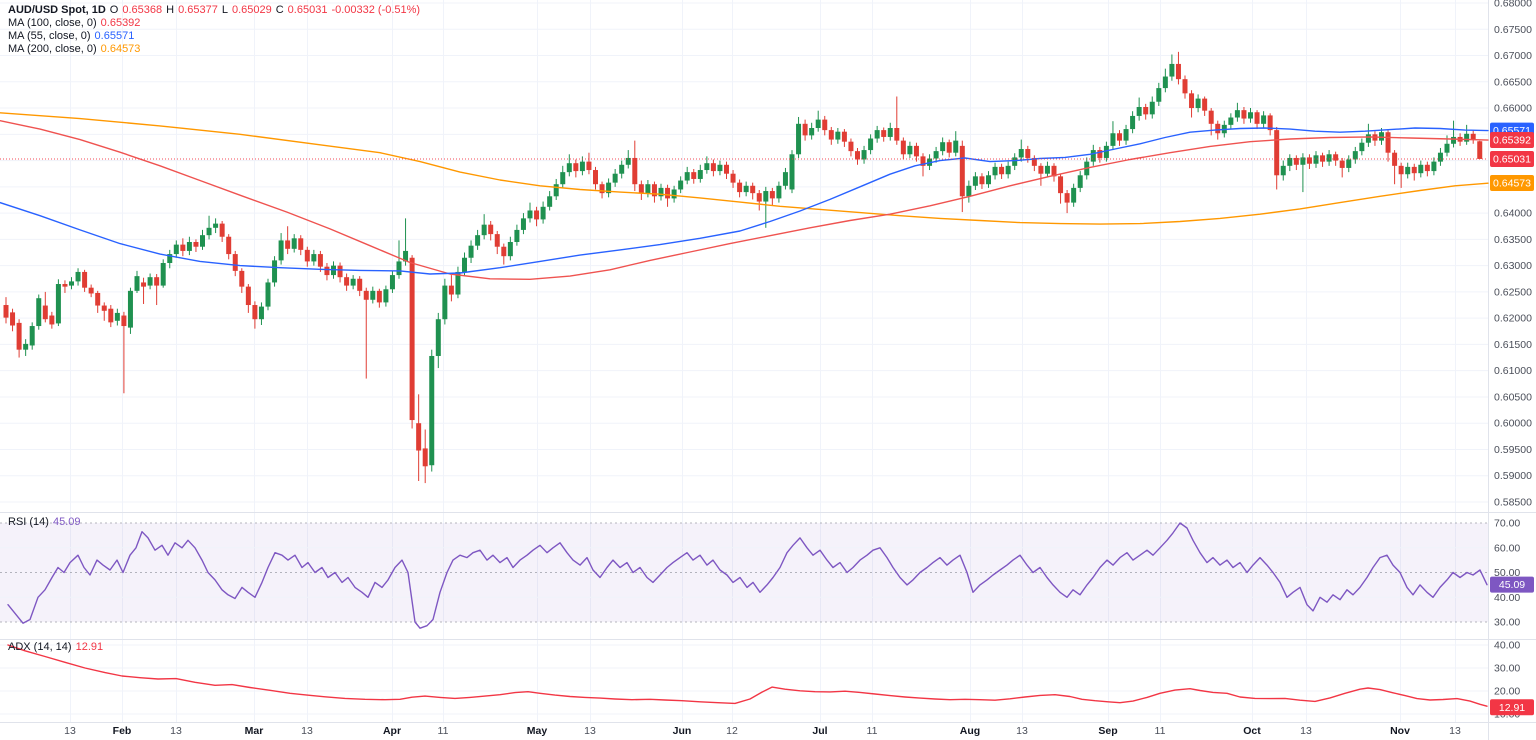  Describe the element at coordinates (254, 731) in the screenshot. I see `svg-text: Mar` at that location.